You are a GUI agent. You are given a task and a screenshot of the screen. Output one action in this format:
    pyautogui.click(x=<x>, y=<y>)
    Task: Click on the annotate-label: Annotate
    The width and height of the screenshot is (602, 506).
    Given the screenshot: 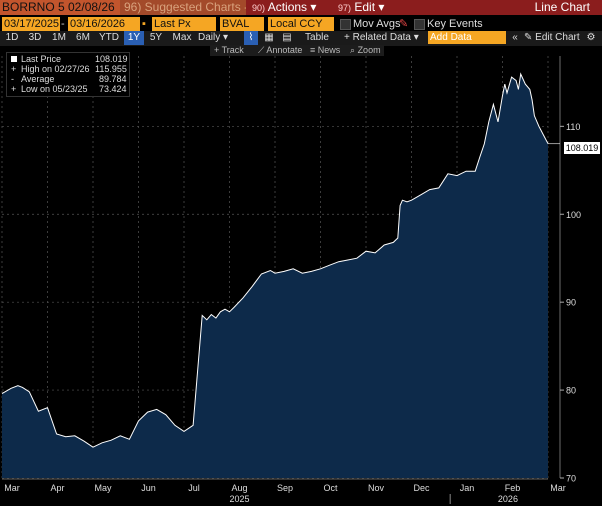 What is the action you would take?
    pyautogui.click(x=284, y=50)
    